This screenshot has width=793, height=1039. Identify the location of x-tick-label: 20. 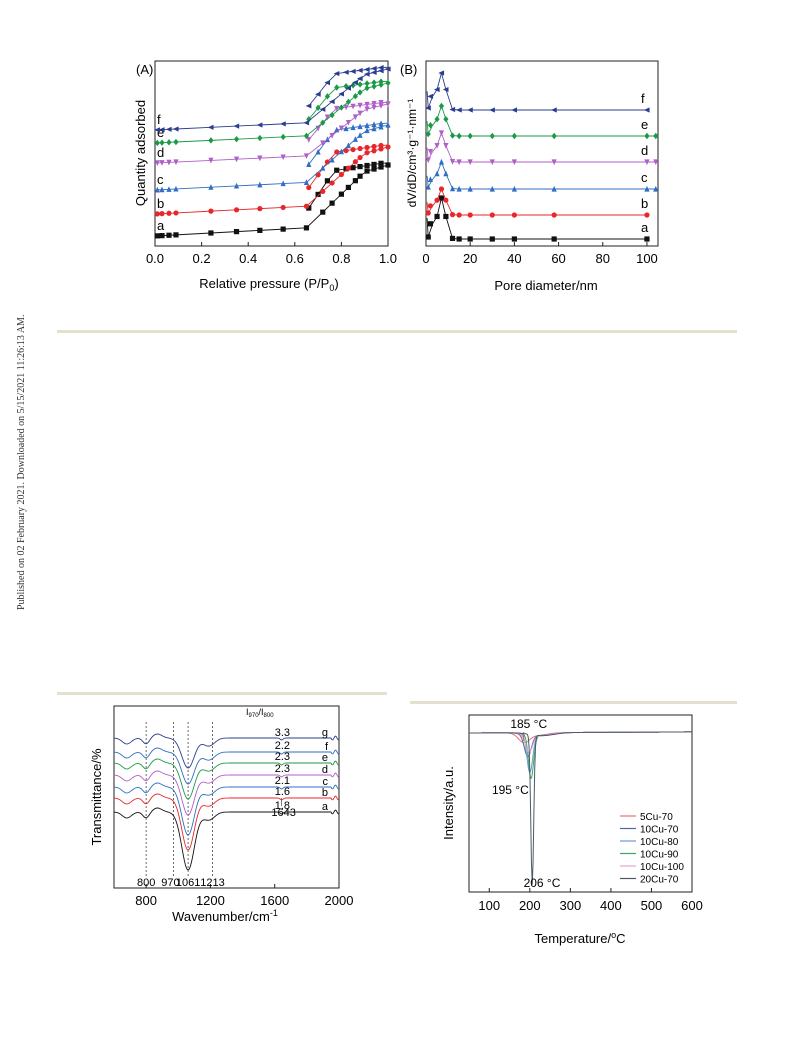
(470, 258).